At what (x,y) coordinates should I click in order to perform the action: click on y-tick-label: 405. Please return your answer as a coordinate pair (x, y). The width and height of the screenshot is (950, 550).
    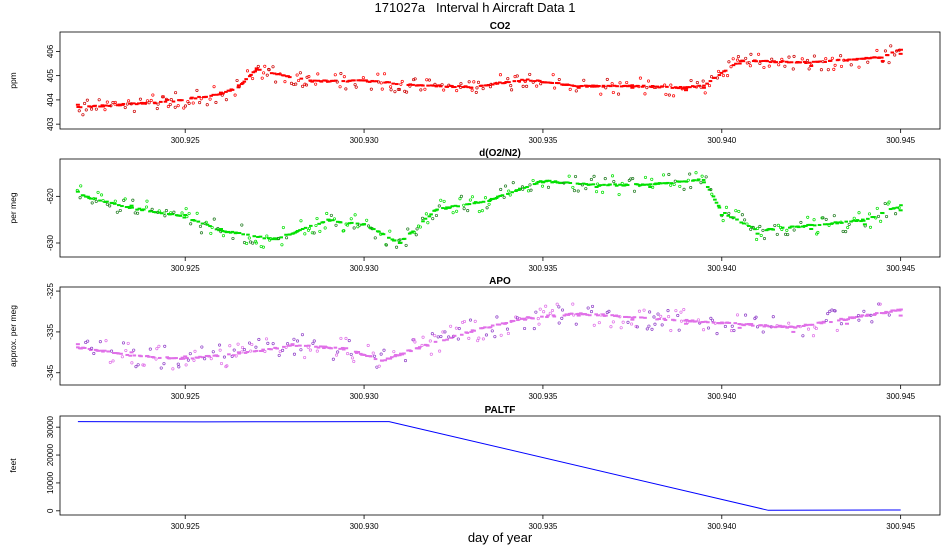
    Looking at the image, I should click on (50, 75).